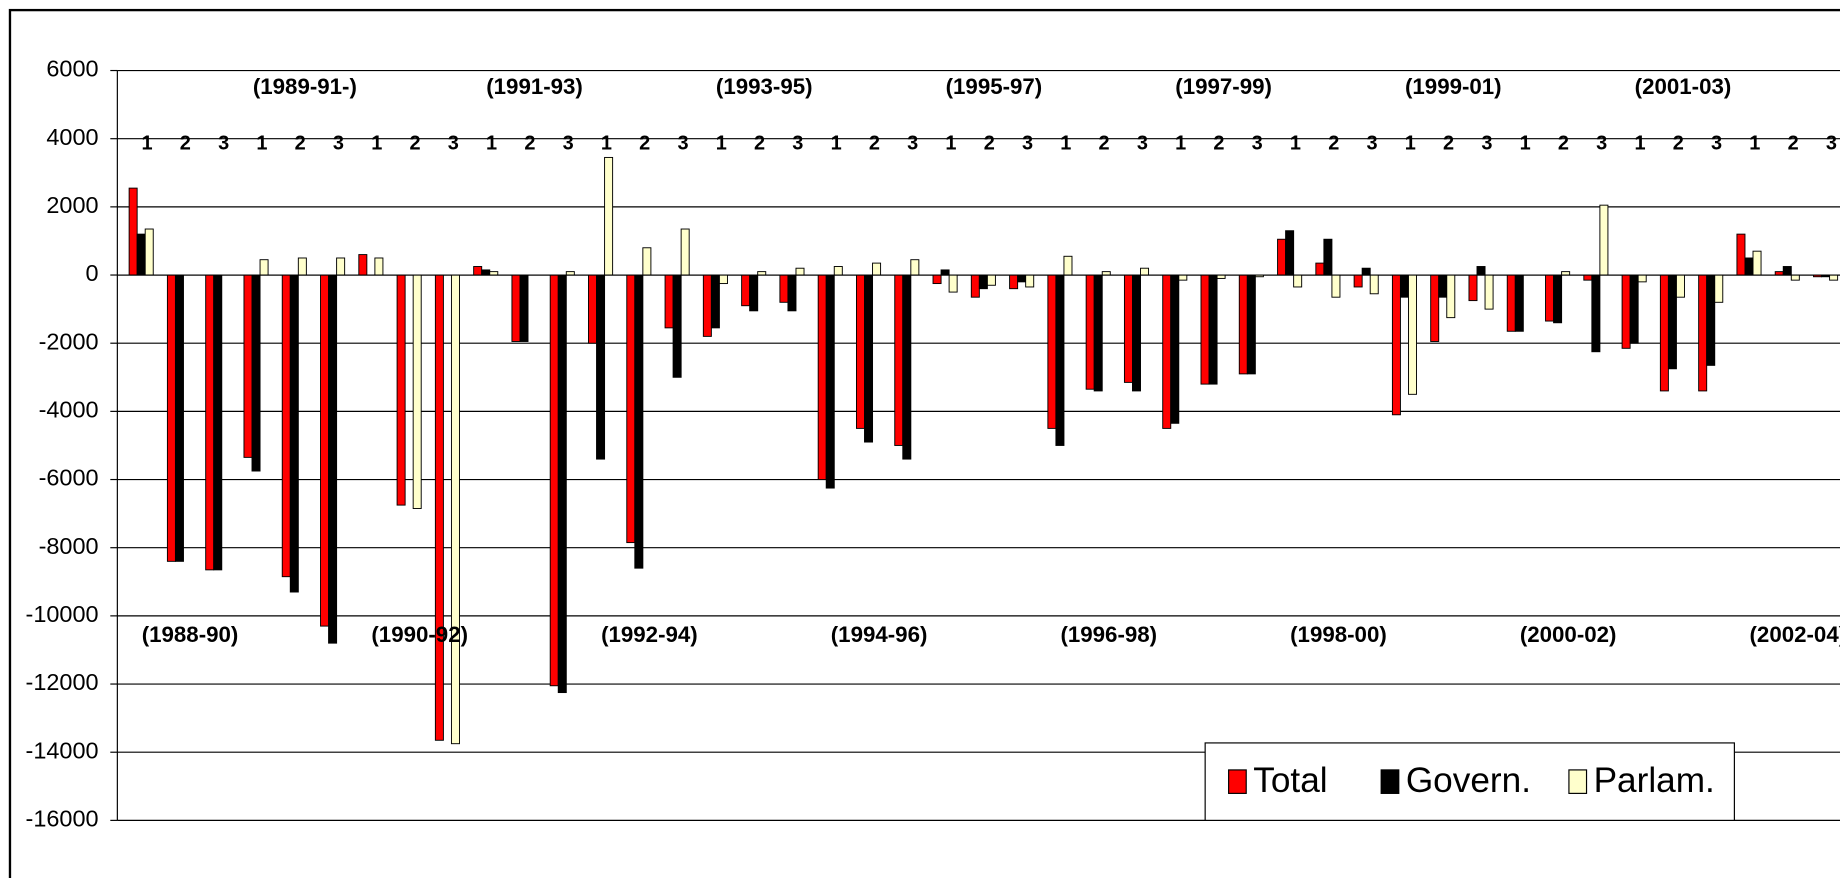 The height and width of the screenshot is (883, 1840). What do you see at coordinates (1654, 780) in the screenshot?
I see `legend-label: Parlam.` at bounding box center [1654, 780].